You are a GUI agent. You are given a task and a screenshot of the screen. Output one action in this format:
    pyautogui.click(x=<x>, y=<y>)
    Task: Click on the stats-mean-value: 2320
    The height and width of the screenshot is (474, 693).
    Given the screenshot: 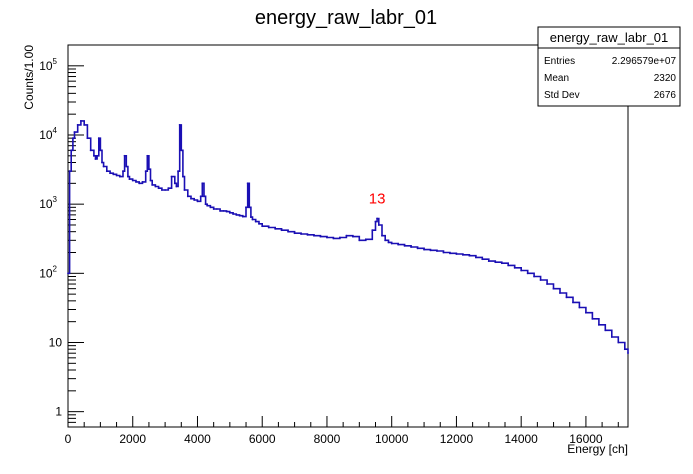 What is the action you would take?
    pyautogui.click(x=665, y=78)
    